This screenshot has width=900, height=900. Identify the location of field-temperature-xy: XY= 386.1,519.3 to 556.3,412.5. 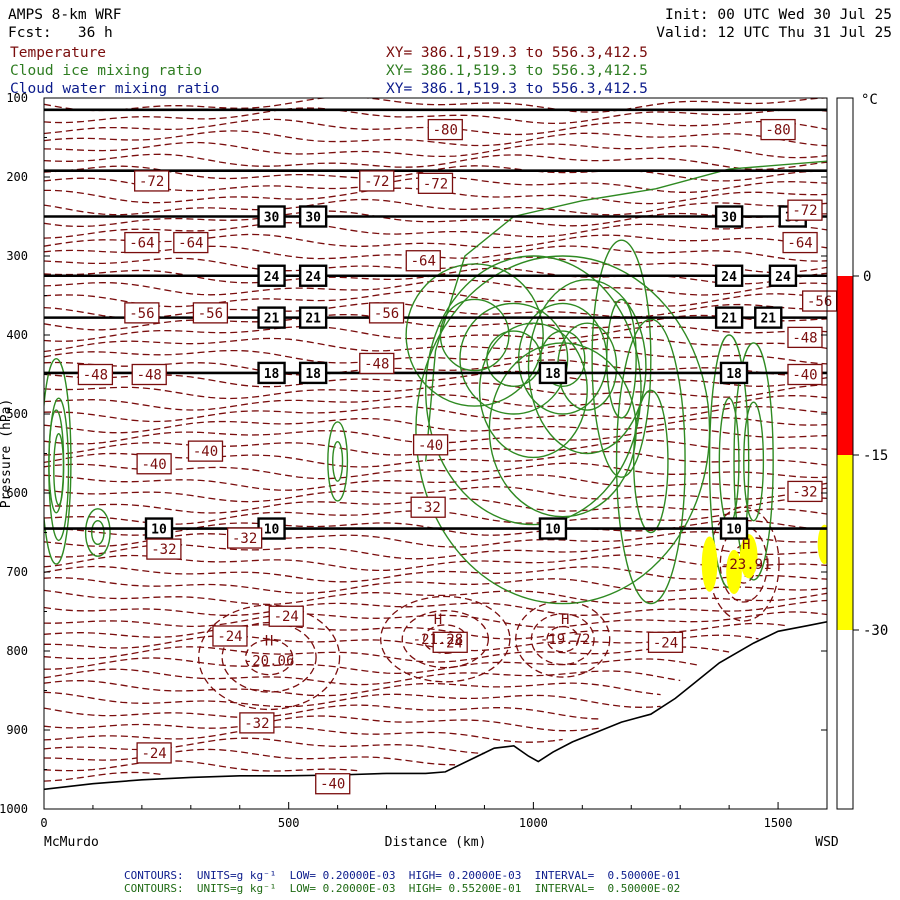
(517, 53).